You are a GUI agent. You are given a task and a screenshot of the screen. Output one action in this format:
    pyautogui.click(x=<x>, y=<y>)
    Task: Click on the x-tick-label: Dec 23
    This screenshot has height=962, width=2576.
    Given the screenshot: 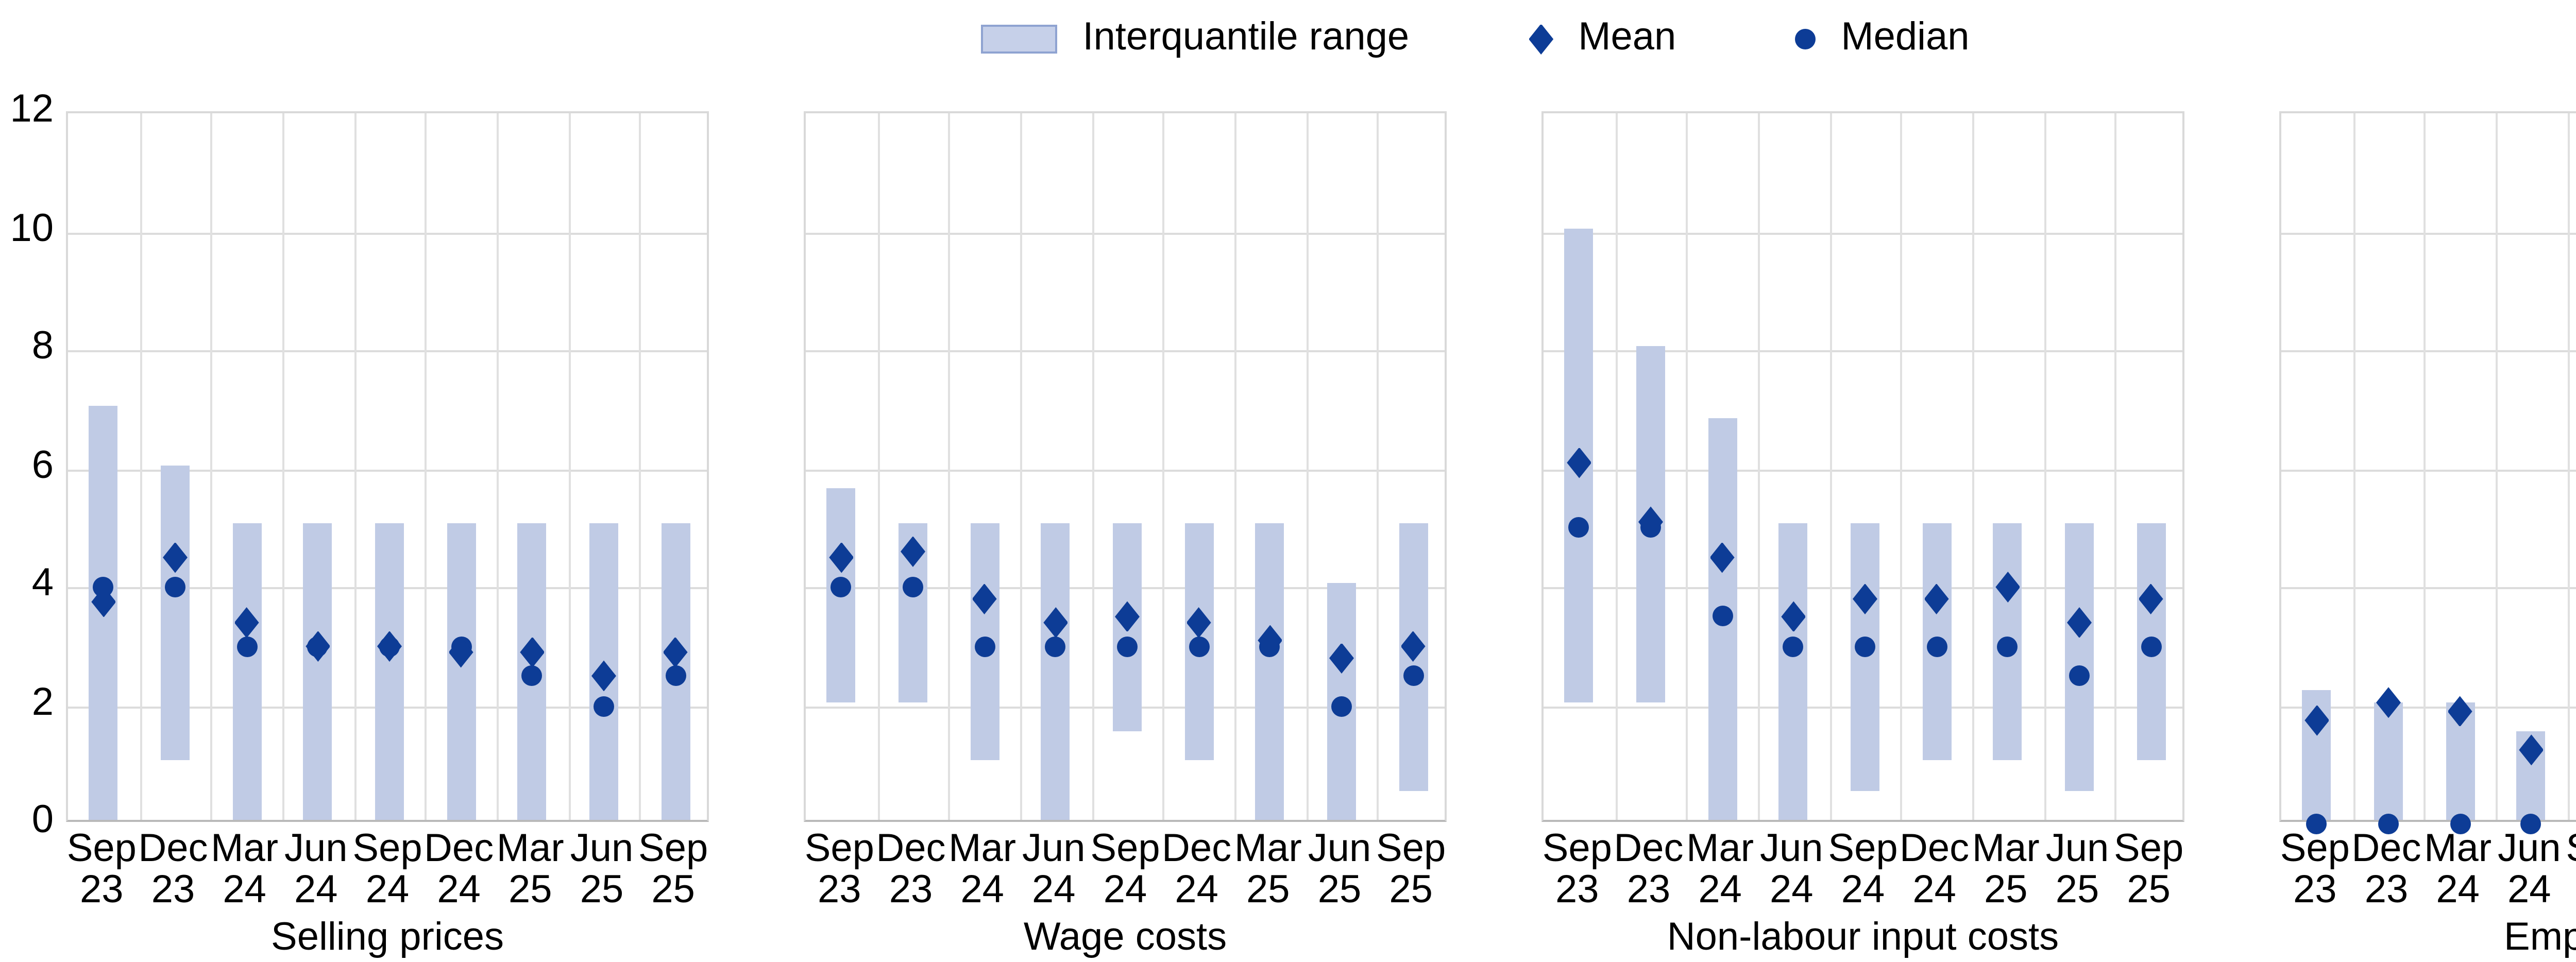 What is the action you would take?
    pyautogui.click(x=1648, y=871)
    